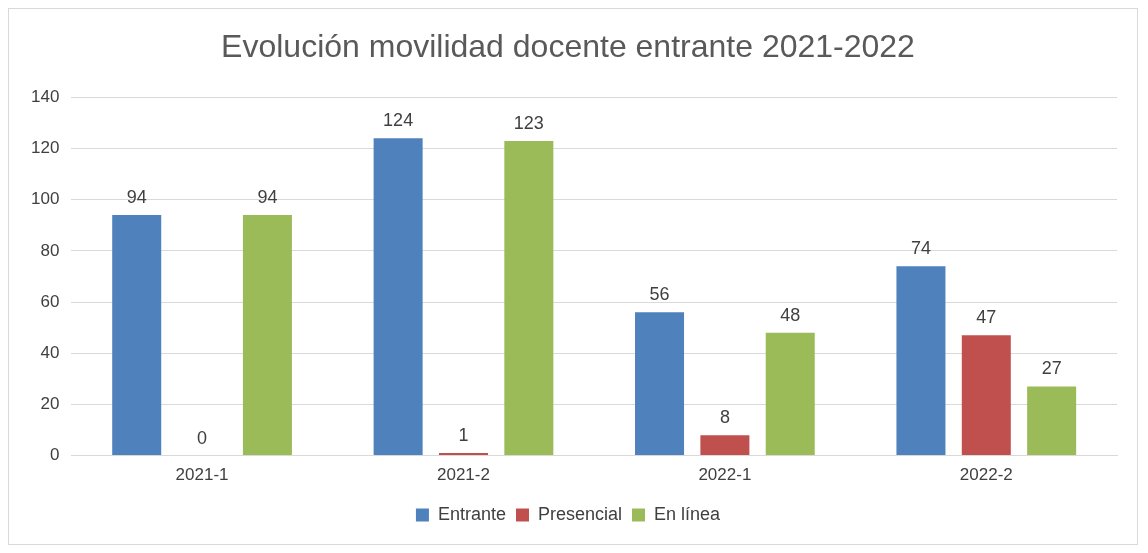 This screenshot has height=553, width=1148. I want to click on x-tick-label: 2021-1, so click(202, 475).